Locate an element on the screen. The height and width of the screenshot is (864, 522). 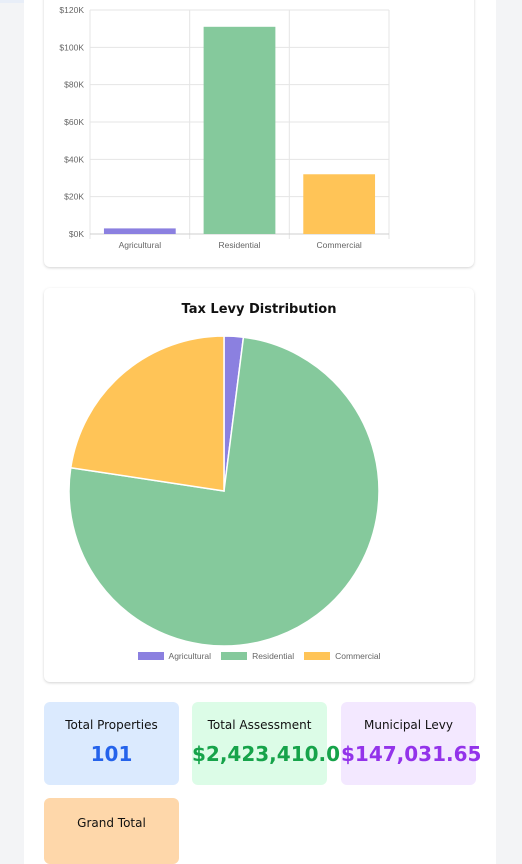
x-tick-label: Agricultural is located at coordinates (140, 245).